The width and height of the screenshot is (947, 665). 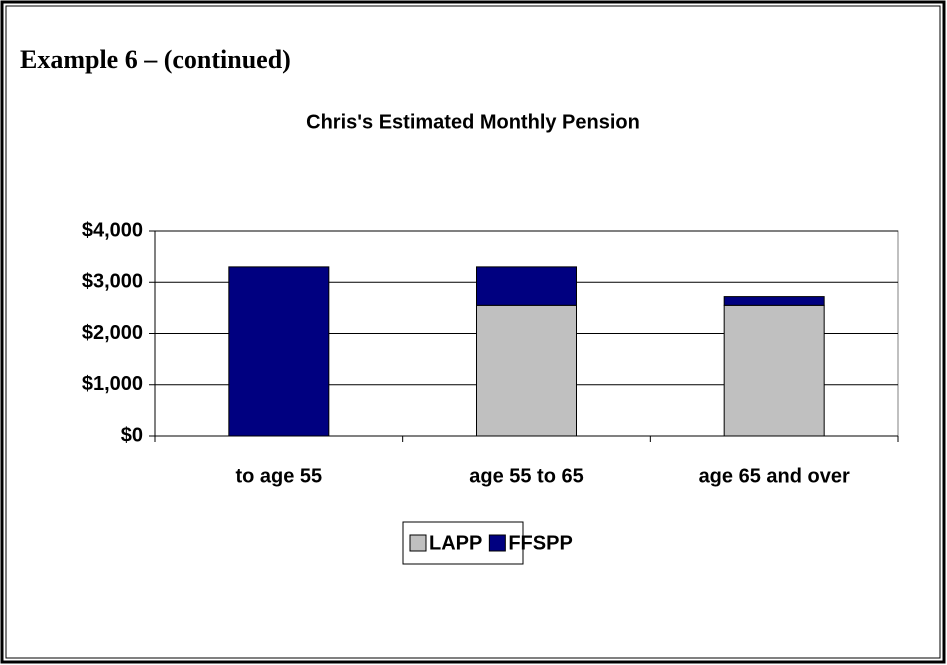 What do you see at coordinates (112, 384) in the screenshot?
I see `y-tick-label: $1,000` at bounding box center [112, 384].